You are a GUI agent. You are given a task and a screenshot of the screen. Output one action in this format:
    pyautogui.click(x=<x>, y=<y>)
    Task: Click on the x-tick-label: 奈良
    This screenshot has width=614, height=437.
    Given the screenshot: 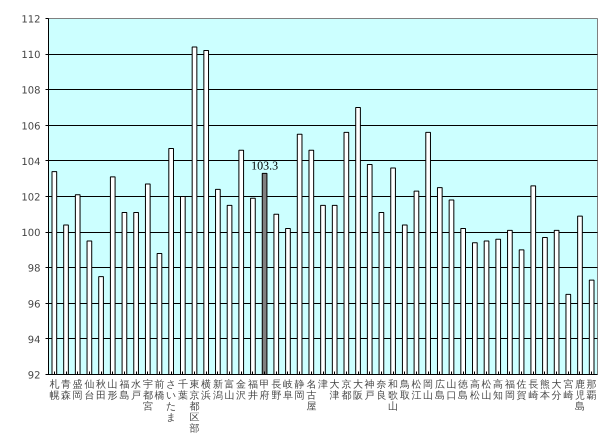 What is the action you would take?
    pyautogui.click(x=381, y=391)
    